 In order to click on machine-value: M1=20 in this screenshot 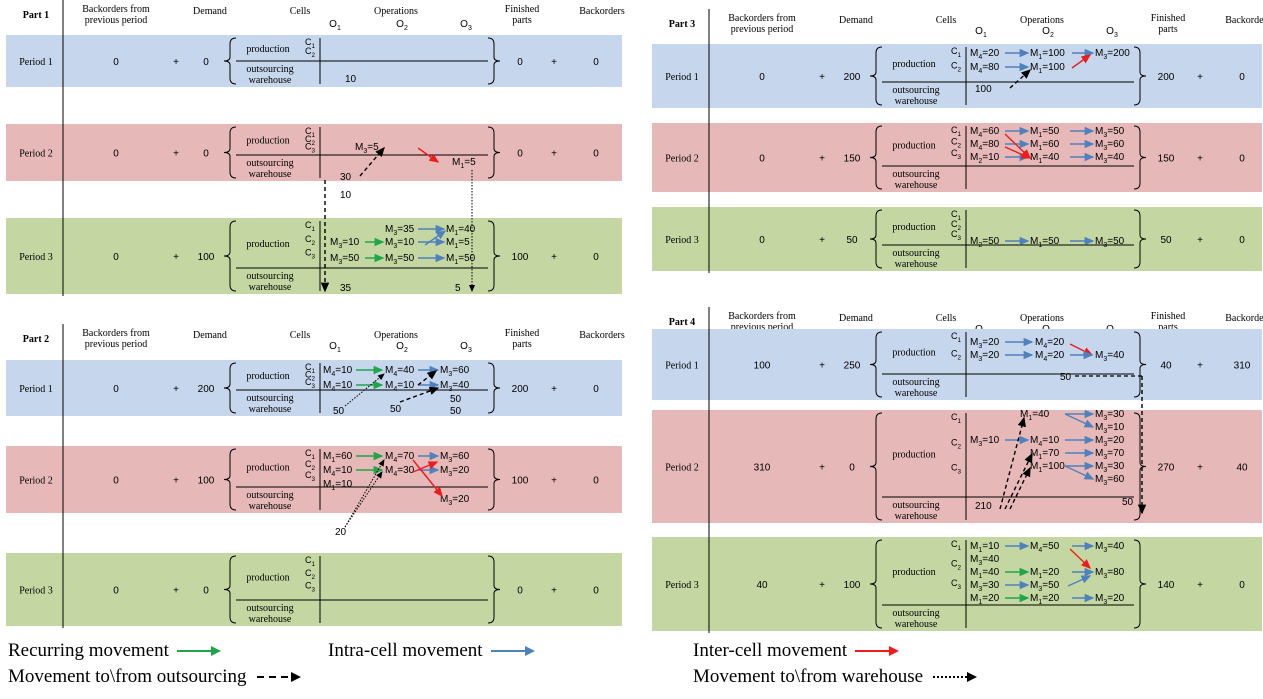, I will do `click(1045, 599)`.